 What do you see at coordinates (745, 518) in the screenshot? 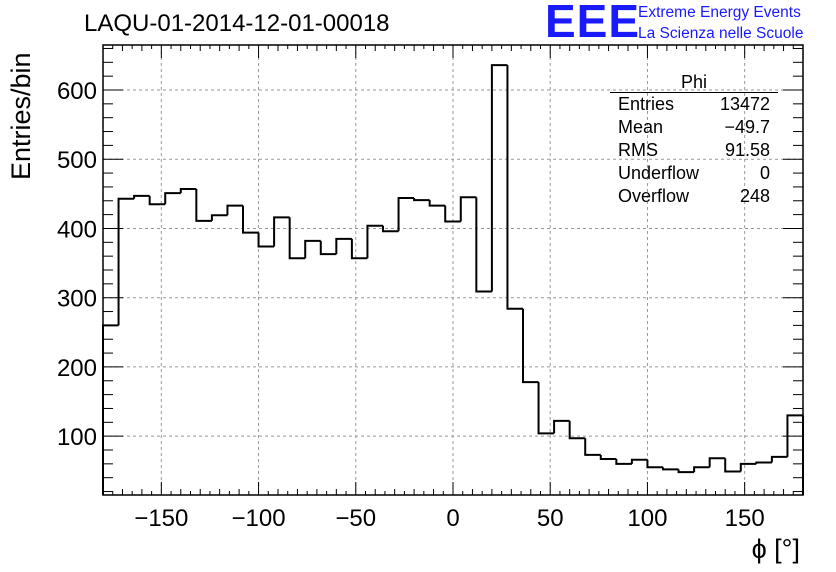
I see `x-tick-label: 150` at bounding box center [745, 518].